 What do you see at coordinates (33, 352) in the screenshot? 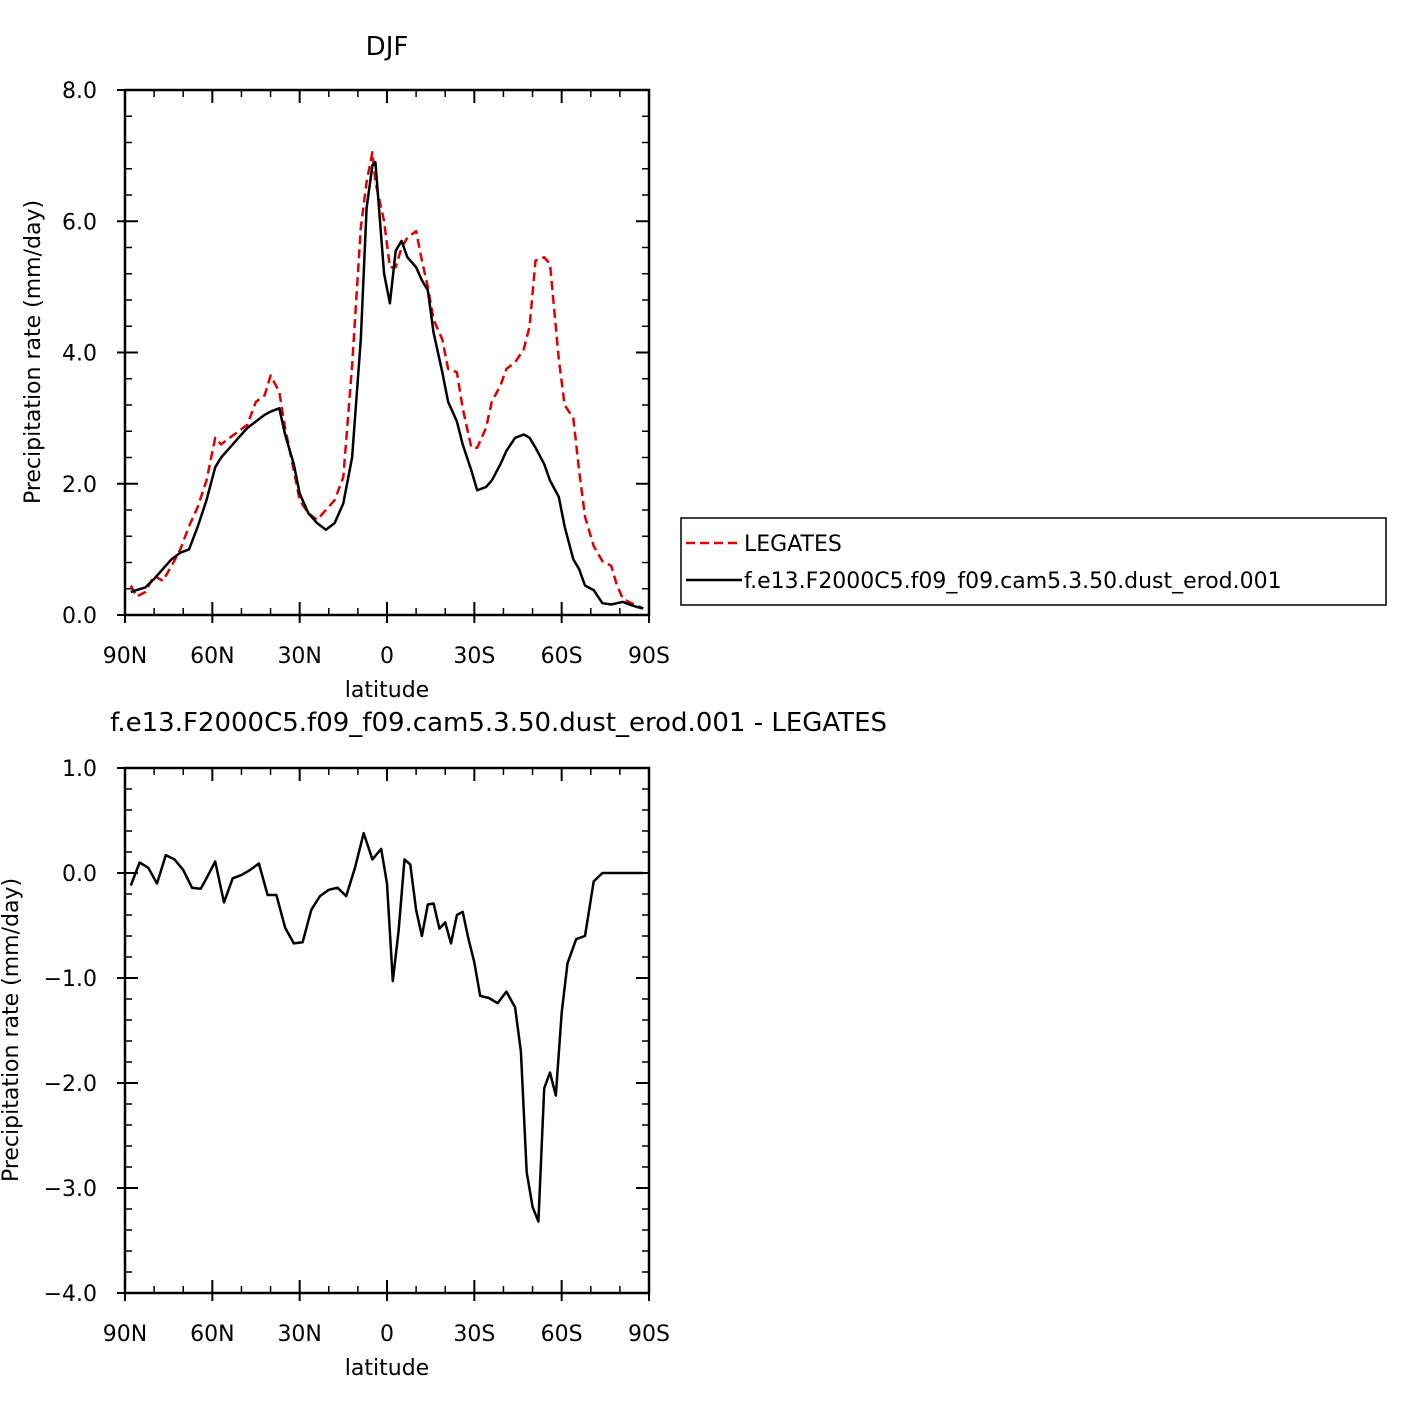
I see `chart-top-y-axis-label: Precipitation rate (mm/day)` at bounding box center [33, 352].